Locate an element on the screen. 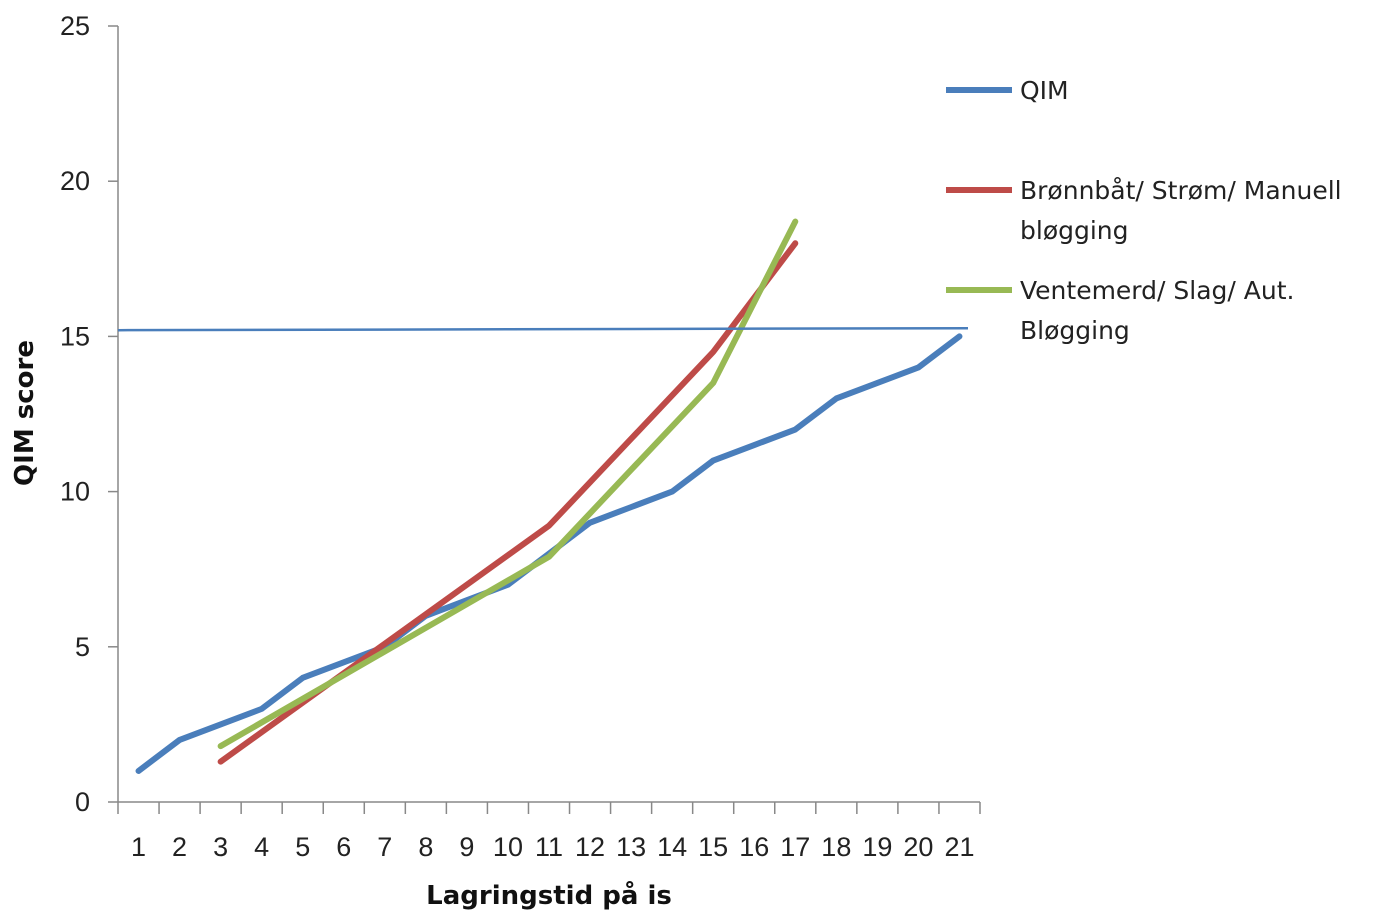 This screenshot has width=1383, height=913. y-tick-label: 20 is located at coordinates (75, 181).